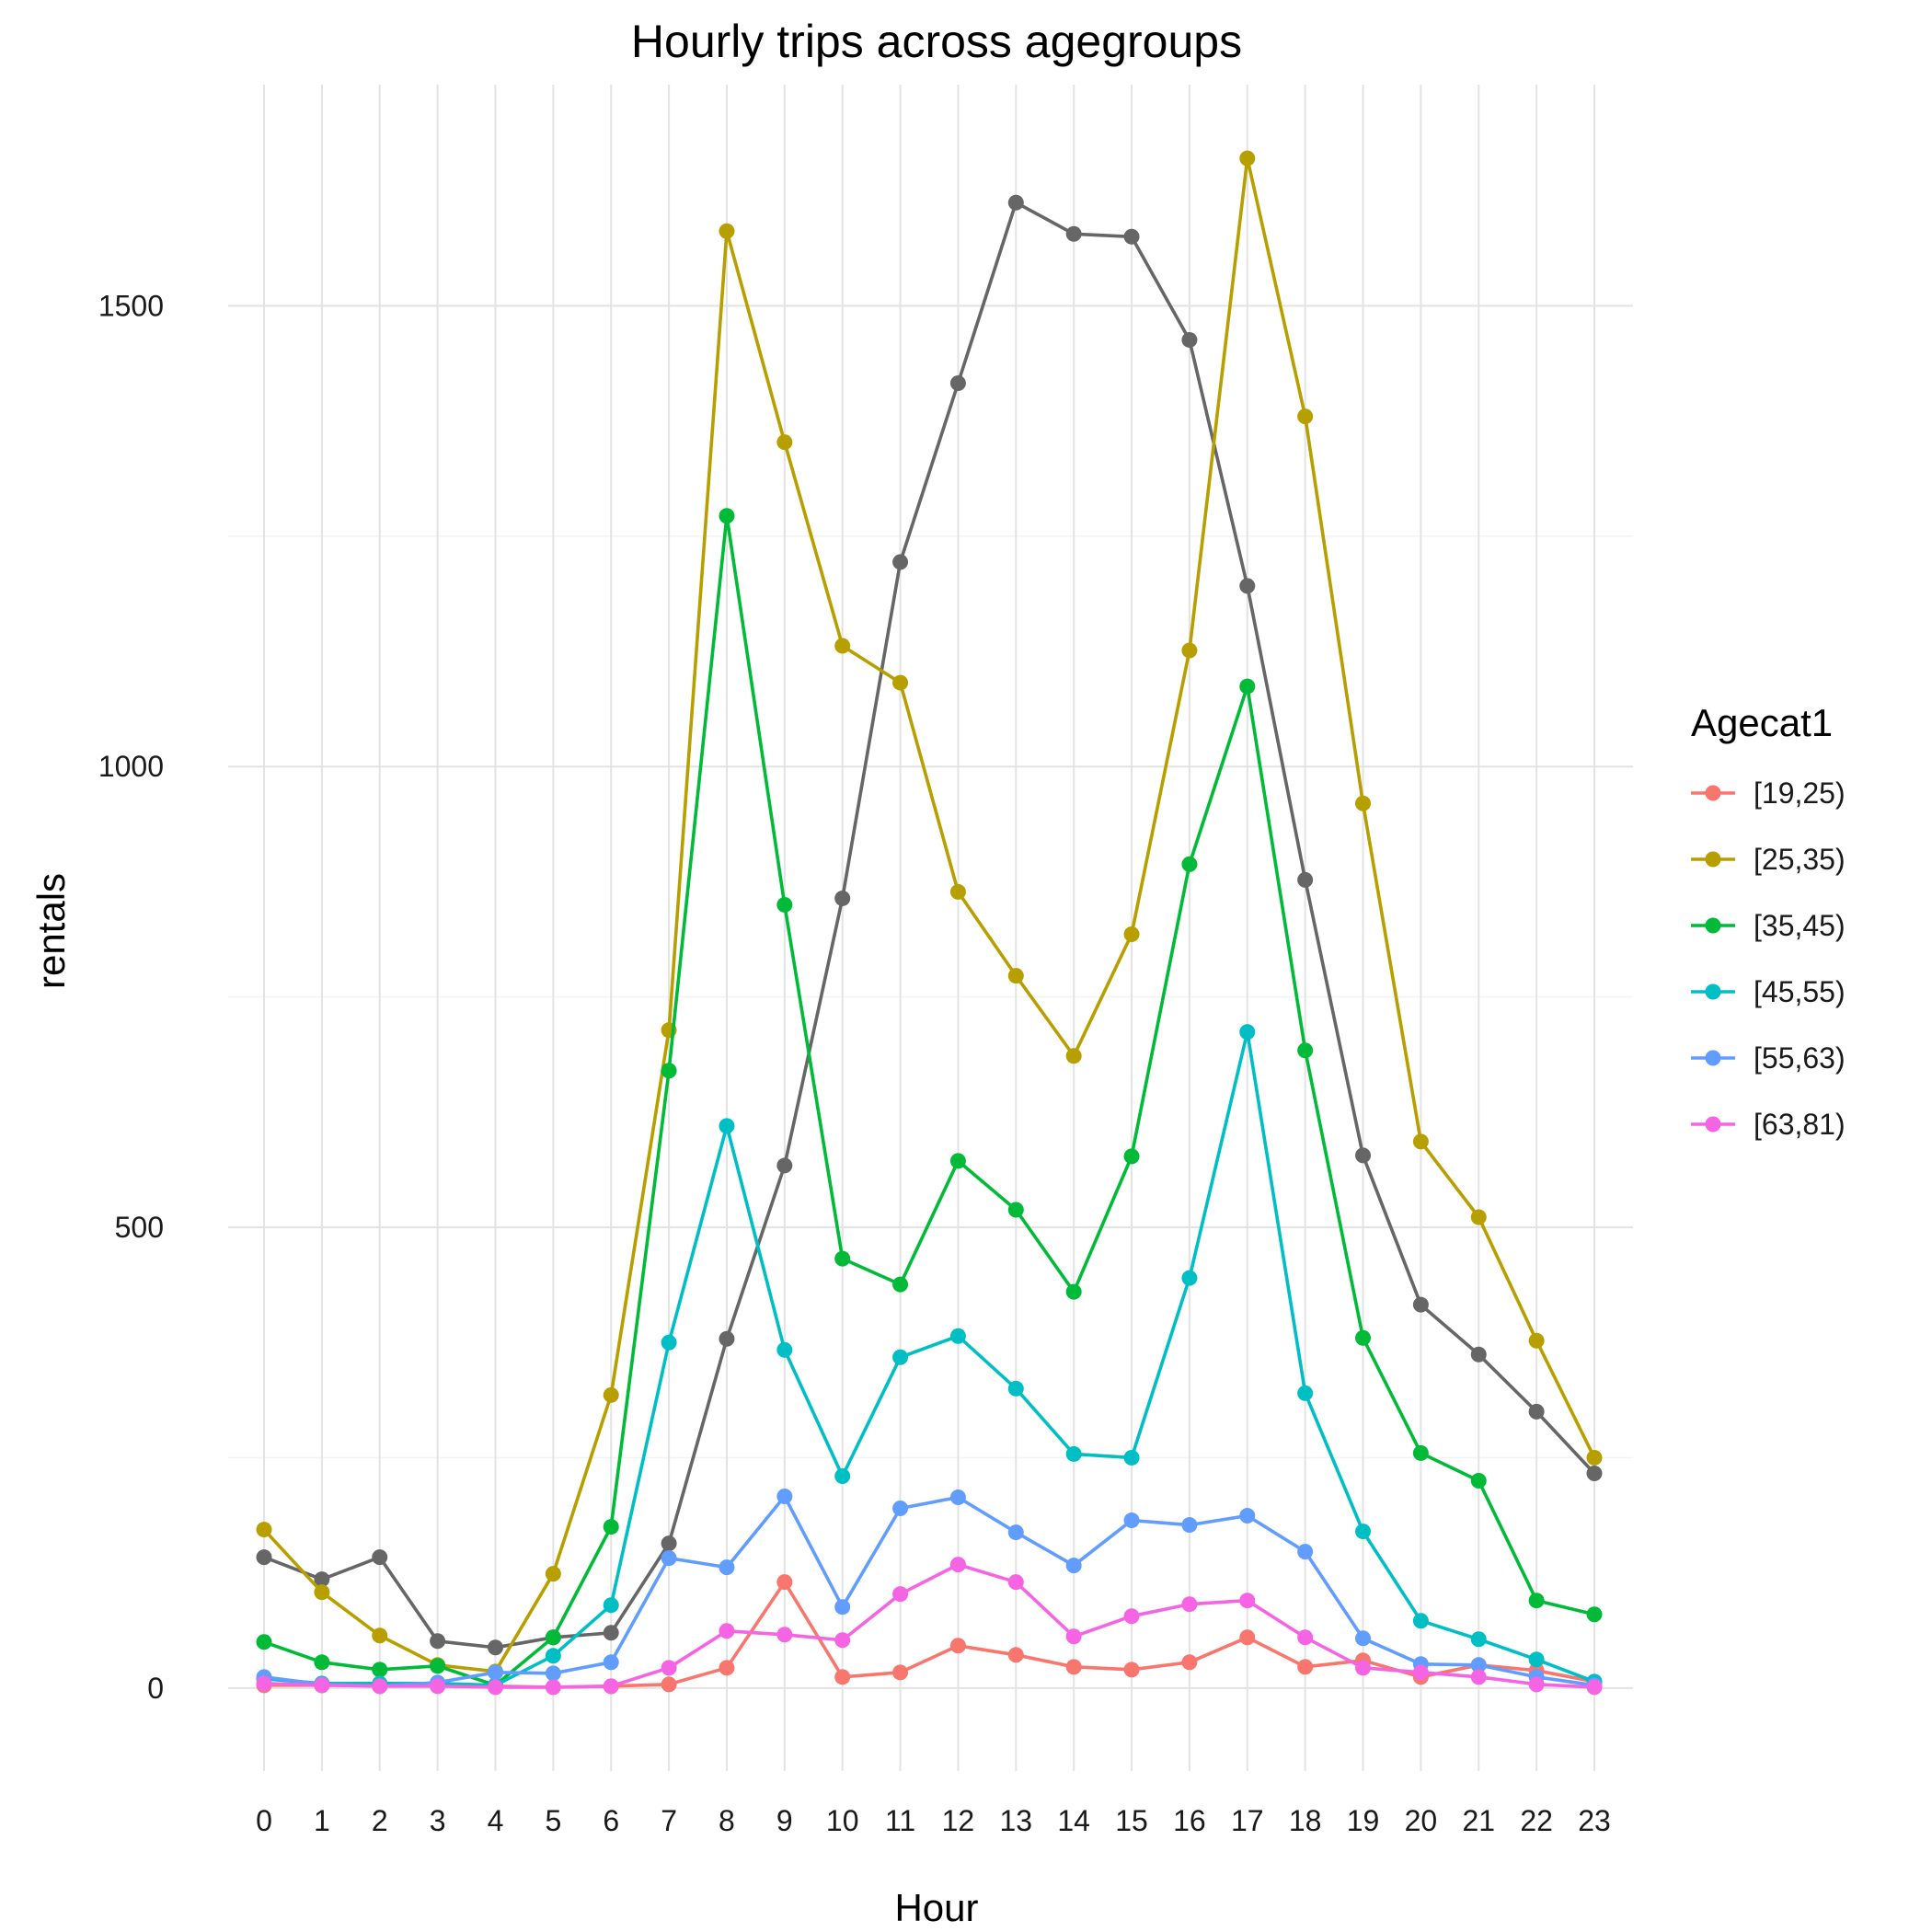  Describe the element at coordinates (322, 1820) in the screenshot. I see `x-tick-label: 1` at that location.